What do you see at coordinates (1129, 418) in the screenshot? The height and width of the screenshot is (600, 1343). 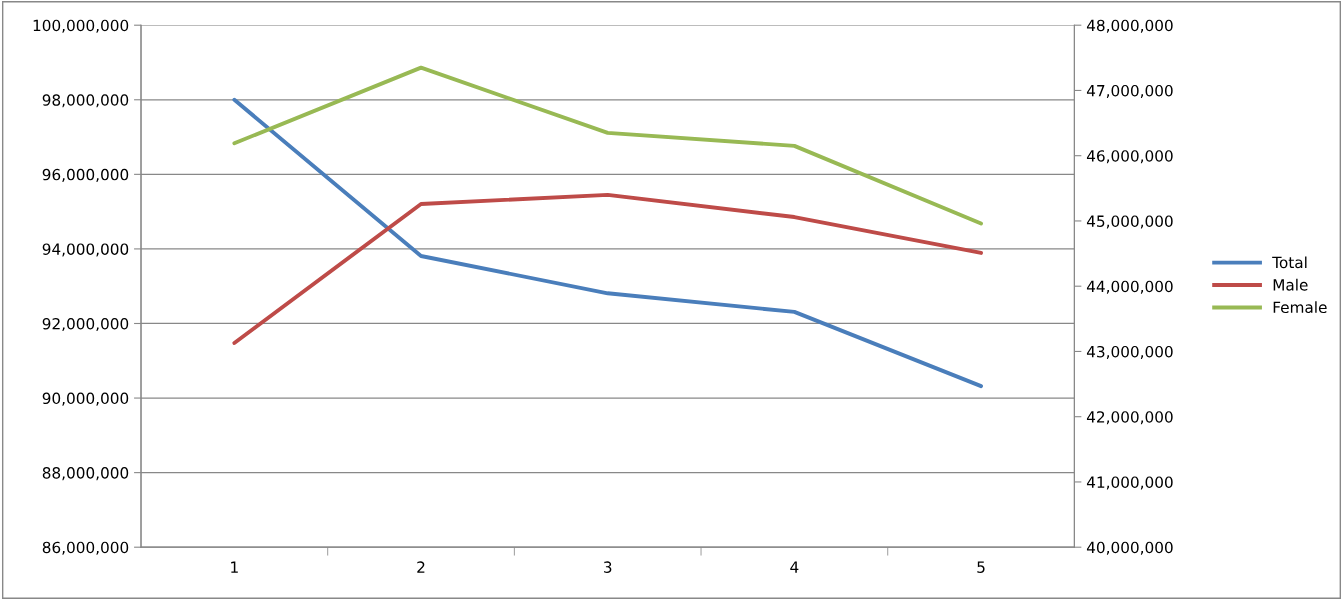 I see `y2-tick-label: 42,000,000` at bounding box center [1129, 418].